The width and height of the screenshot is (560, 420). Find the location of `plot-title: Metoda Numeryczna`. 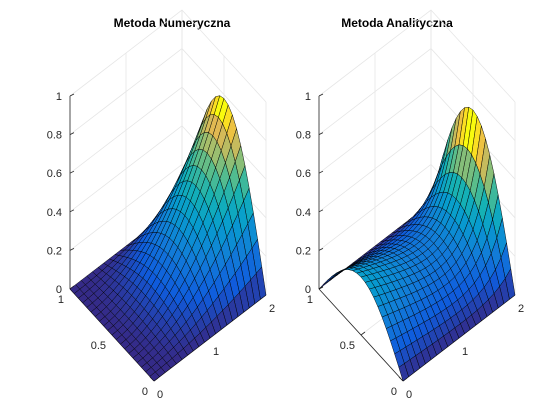

plot-title: Metoda Numeryczna is located at coordinates (172, 23).